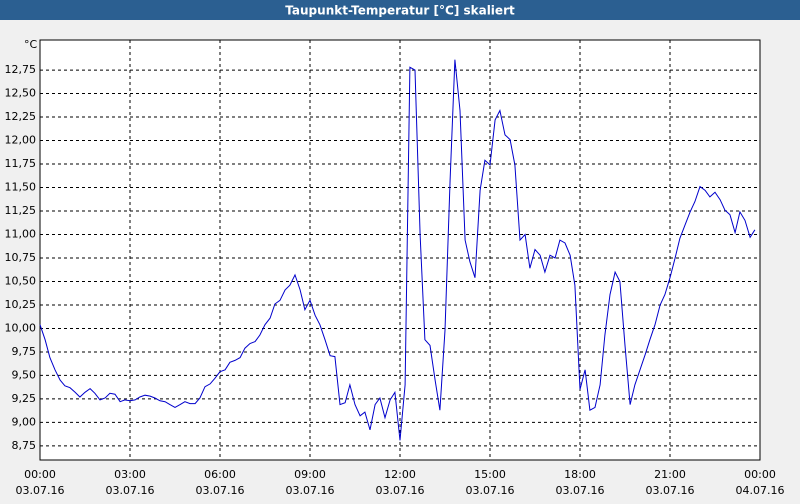 The height and width of the screenshot is (504, 800). I want to click on title-bar, so click(400, 10).